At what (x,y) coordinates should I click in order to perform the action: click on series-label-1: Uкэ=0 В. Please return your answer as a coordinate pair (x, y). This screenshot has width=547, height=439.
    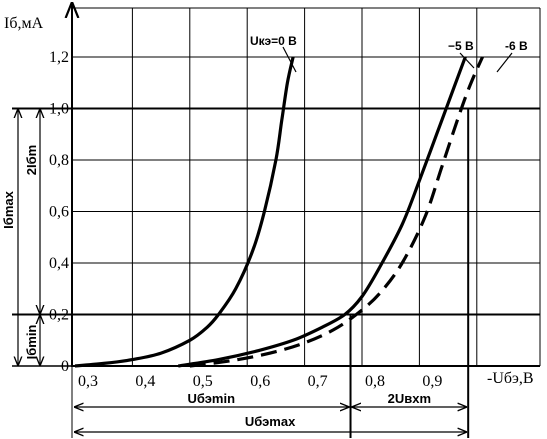
    Looking at the image, I should click on (273, 41).